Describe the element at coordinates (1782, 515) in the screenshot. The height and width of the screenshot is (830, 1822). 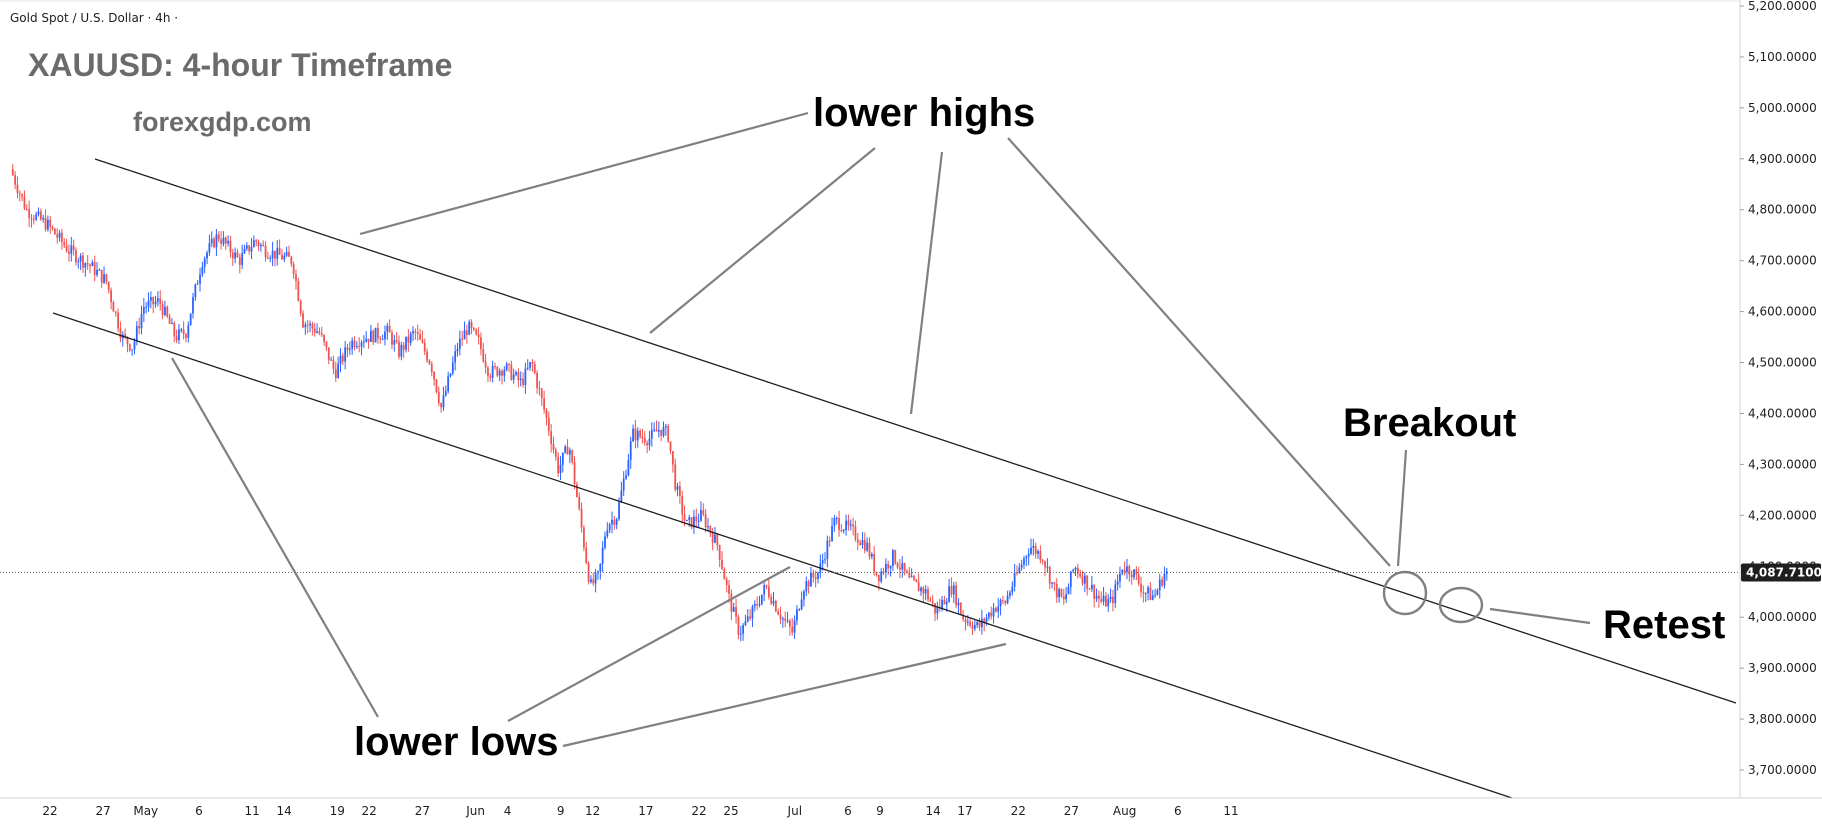
I see `y-tick-label: 4,200.0000` at that location.